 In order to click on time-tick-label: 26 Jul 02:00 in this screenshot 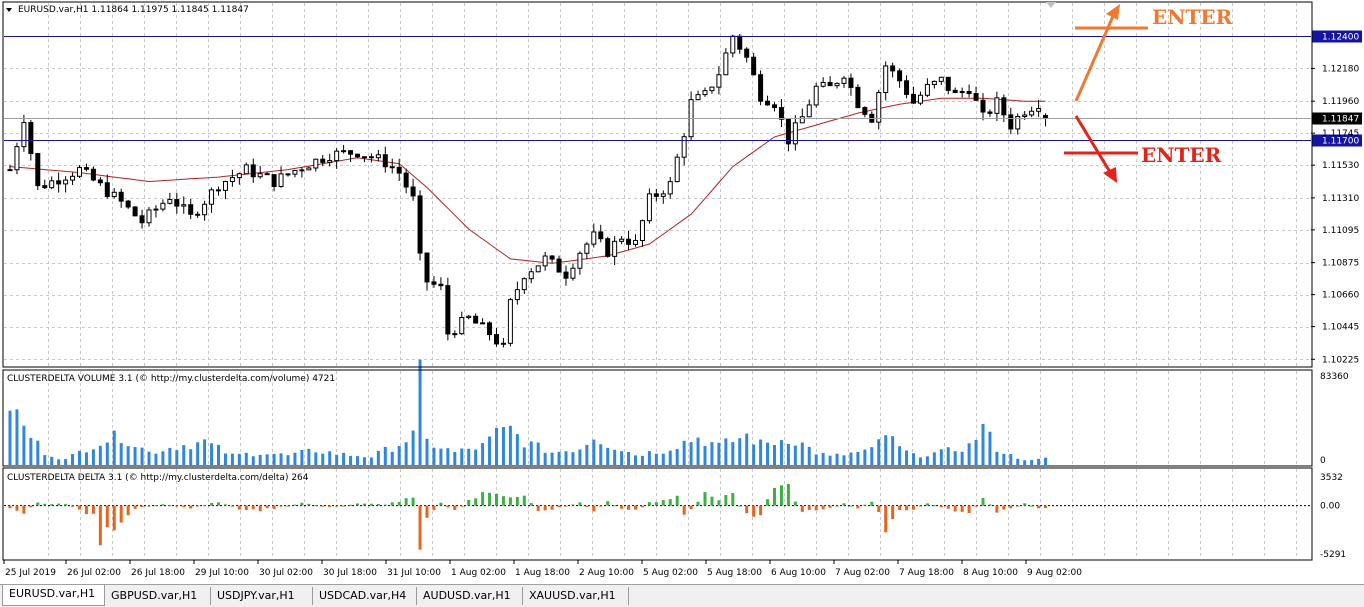, I will do `click(94, 573)`.